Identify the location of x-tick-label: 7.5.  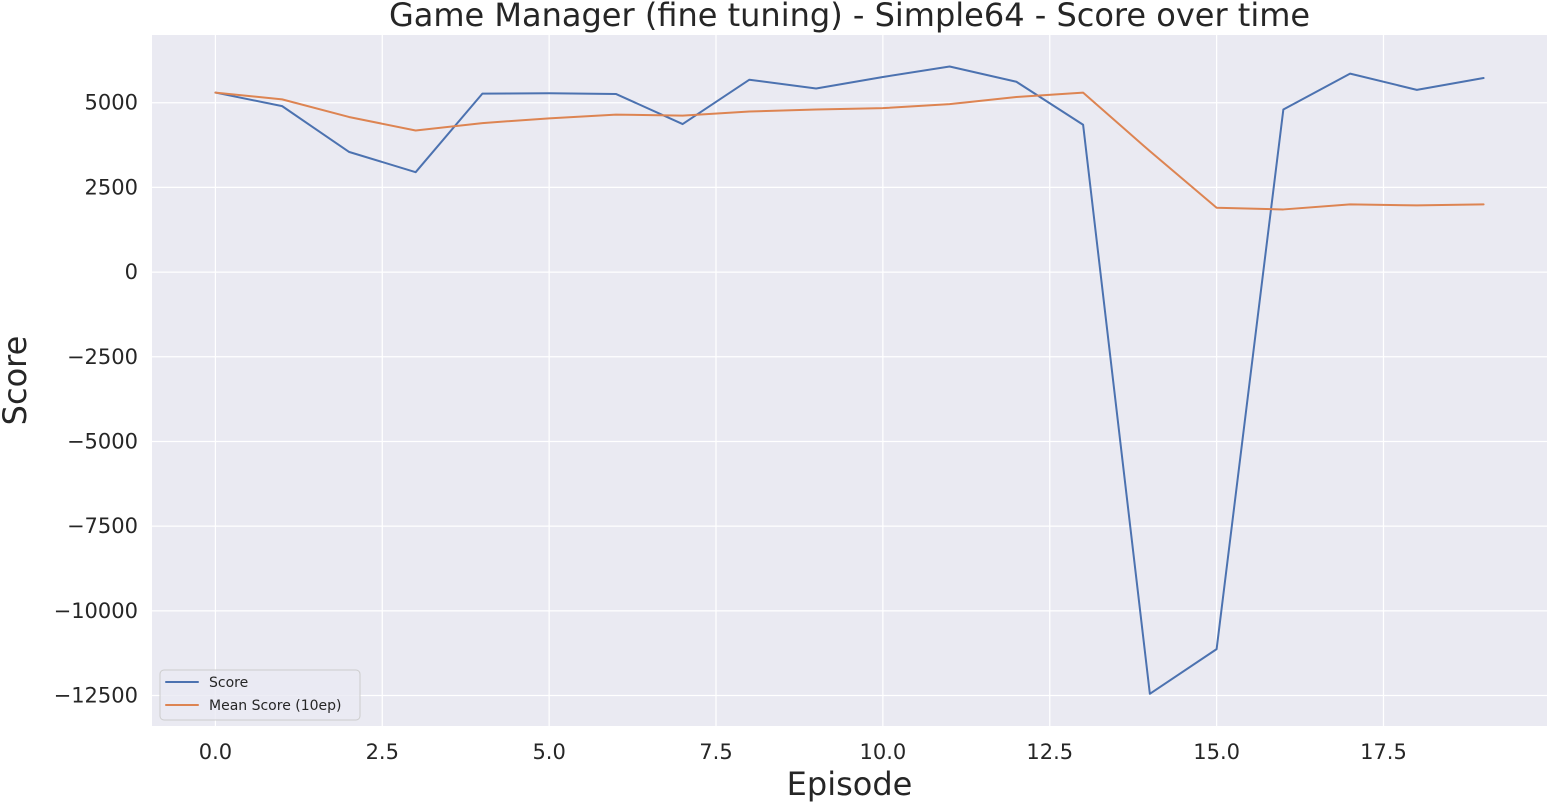
(715, 752).